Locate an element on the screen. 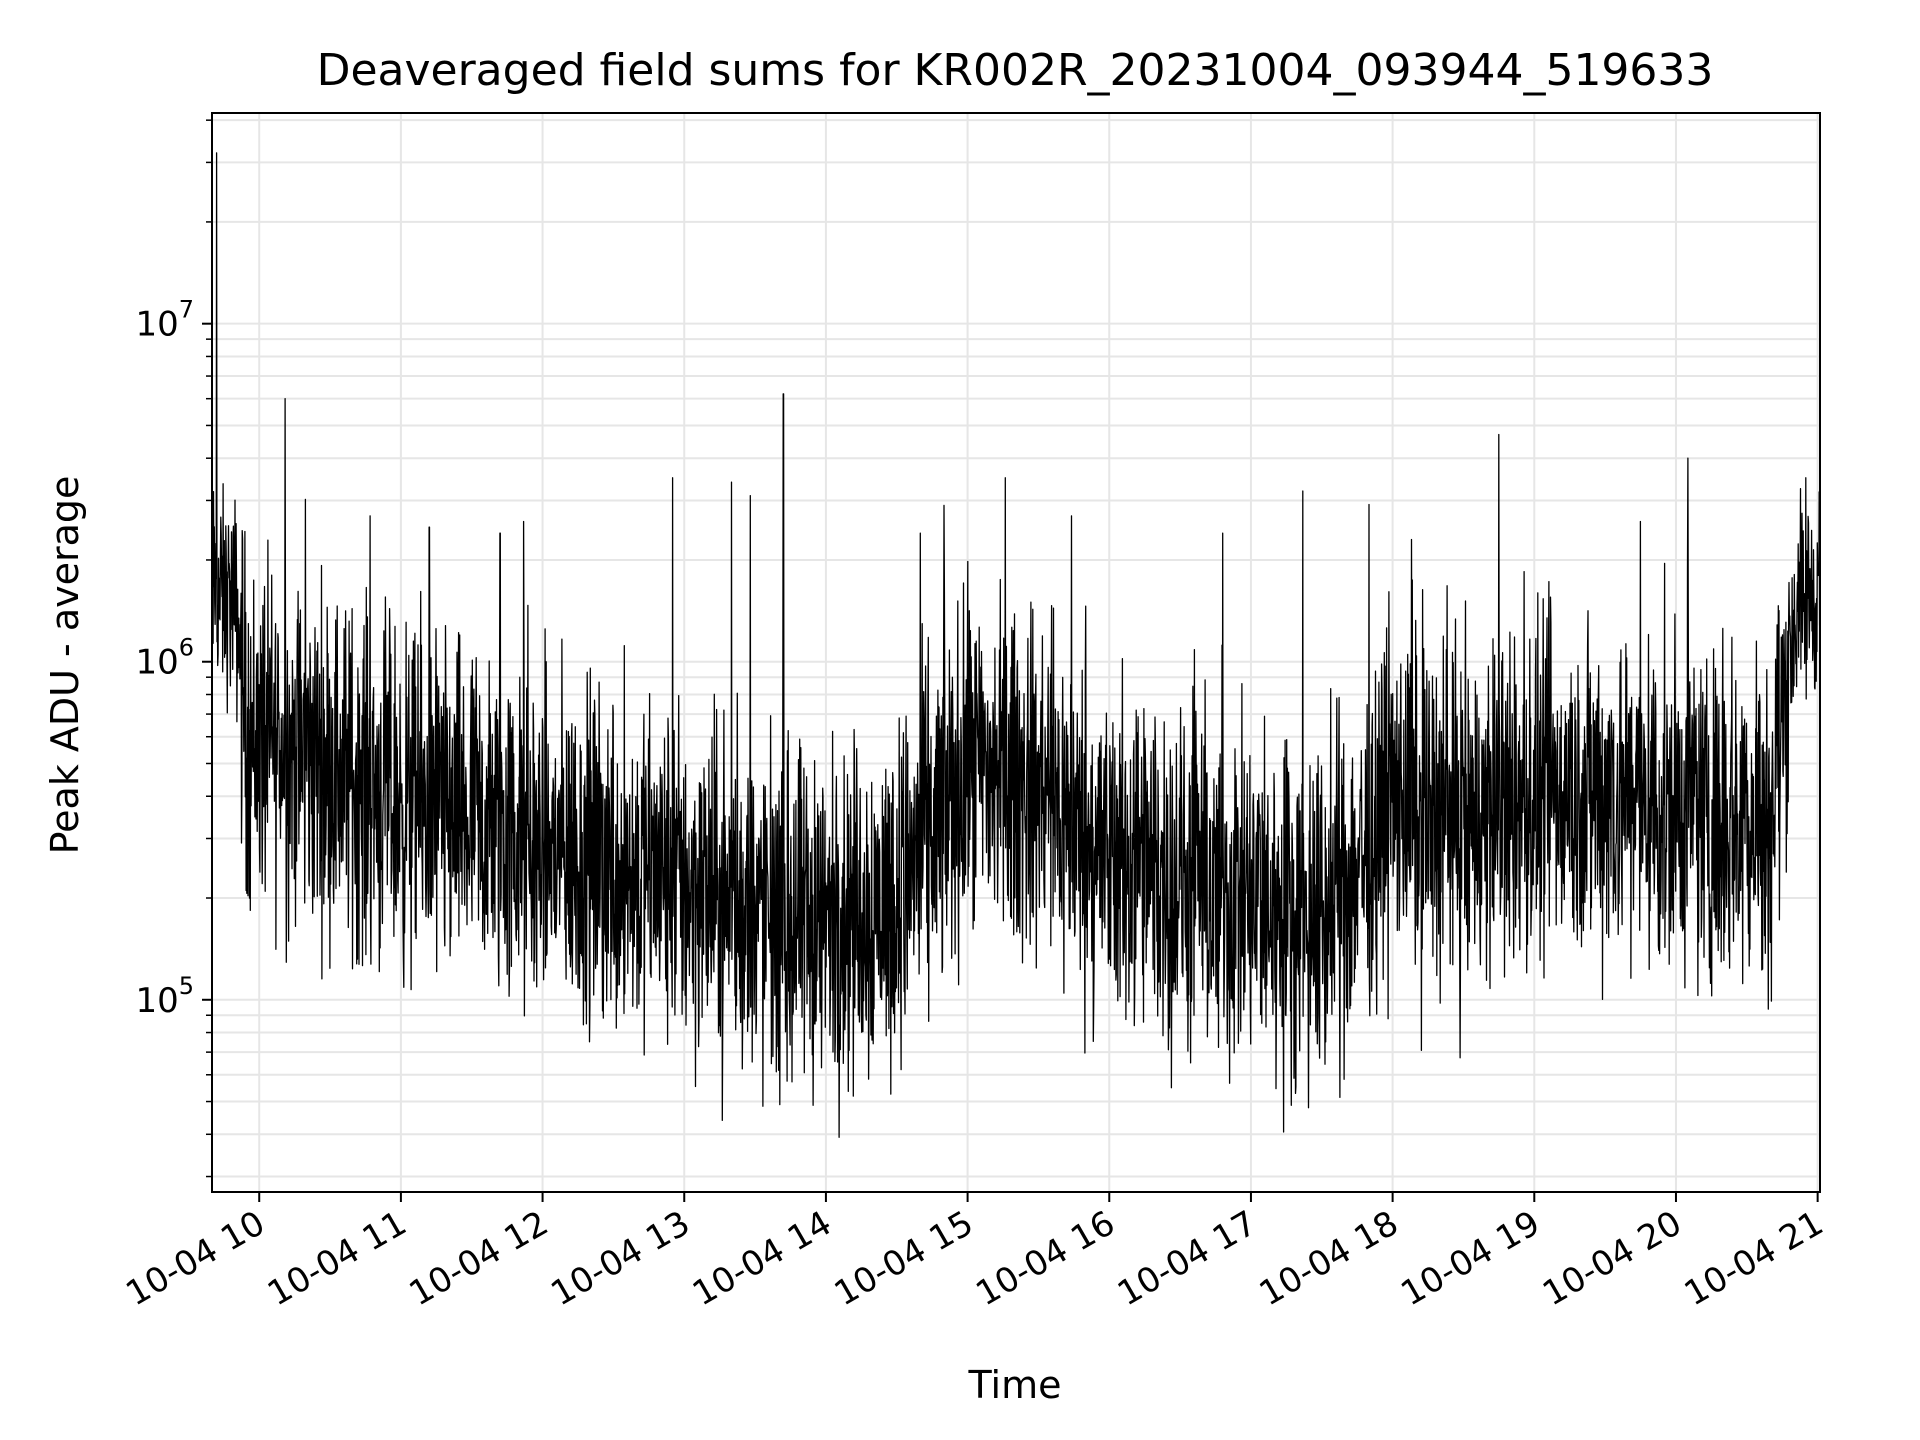 The image size is (1920, 1440). y-axis: 10⁵ 10⁶ 10⁷ is located at coordinates (173, 648).